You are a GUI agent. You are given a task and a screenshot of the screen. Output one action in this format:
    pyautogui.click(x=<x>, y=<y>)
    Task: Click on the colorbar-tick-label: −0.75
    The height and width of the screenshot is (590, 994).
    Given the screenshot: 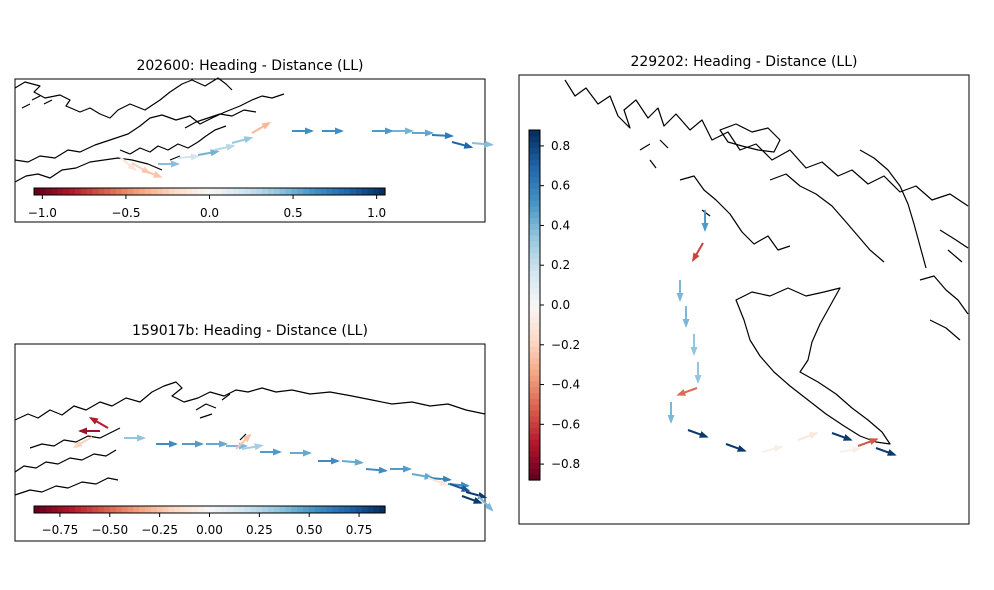 What is the action you would take?
    pyautogui.click(x=60, y=530)
    